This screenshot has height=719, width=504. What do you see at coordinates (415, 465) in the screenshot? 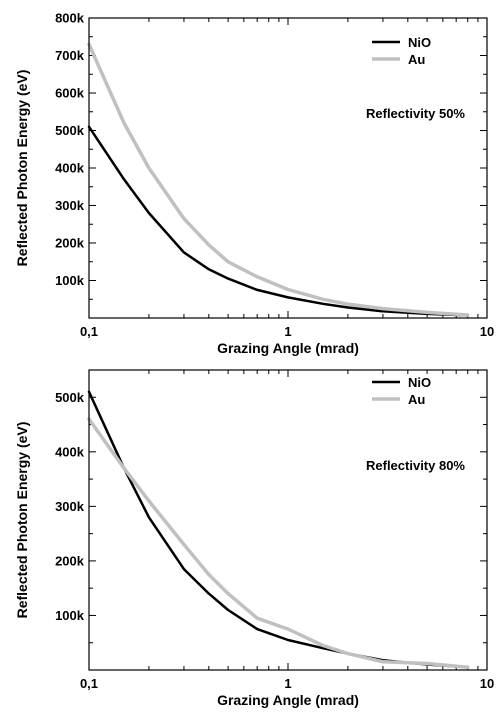
I see `reflectivity-annotation: Reflectivity 80%` at bounding box center [415, 465].